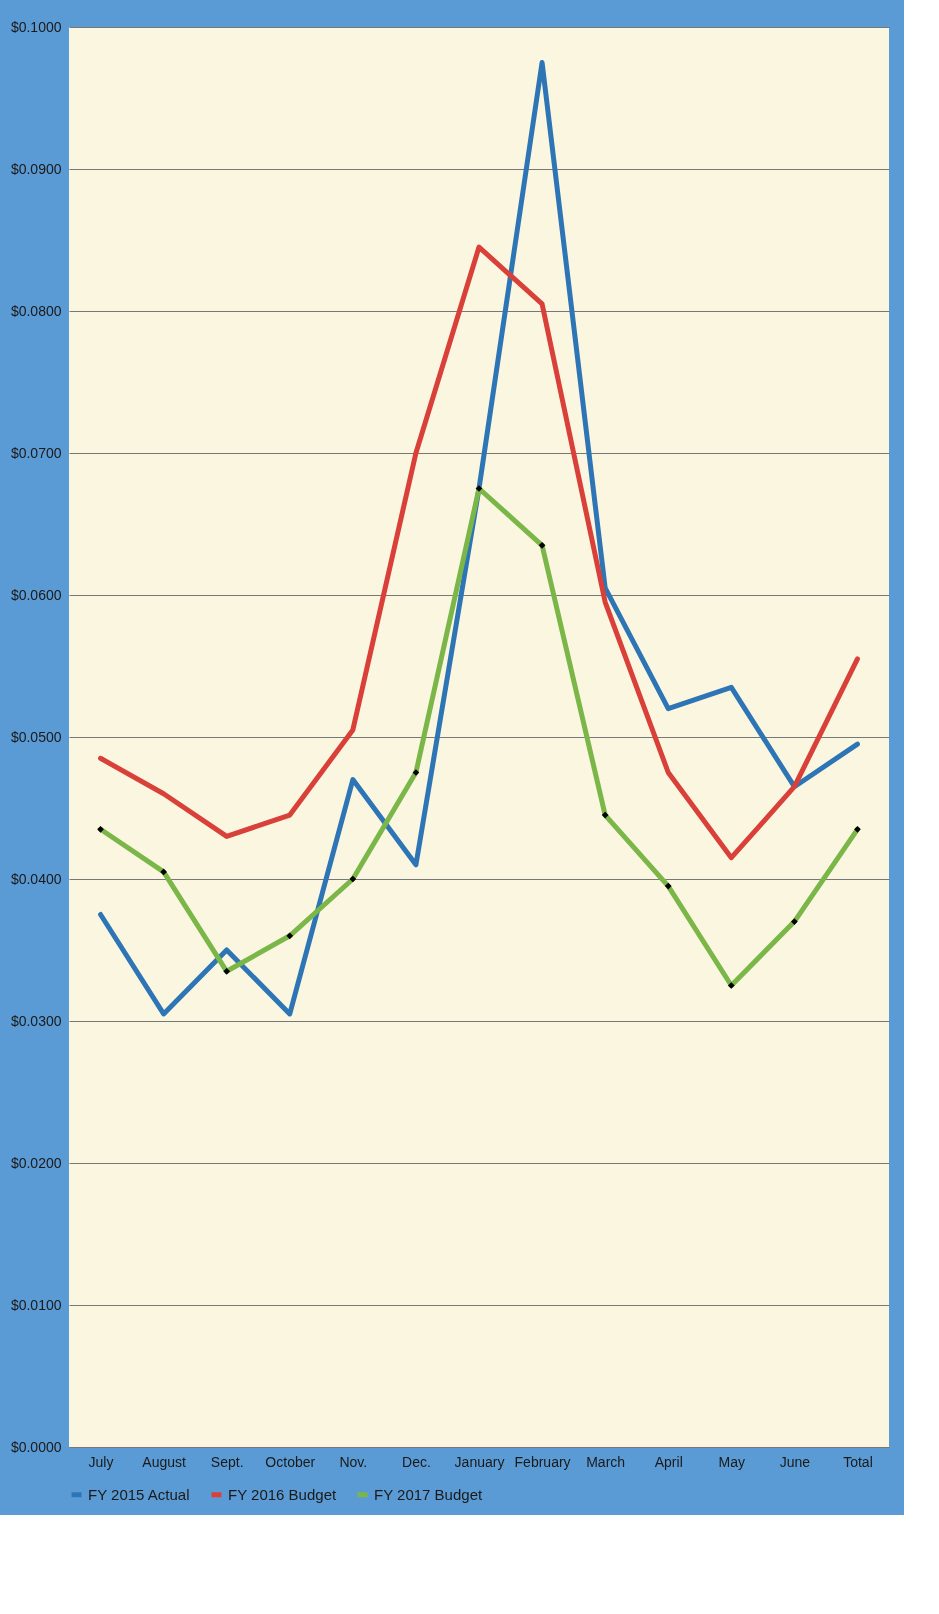 The height and width of the screenshot is (1614, 939). I want to click on y-tick-label: $0.0300, so click(36, 1020).